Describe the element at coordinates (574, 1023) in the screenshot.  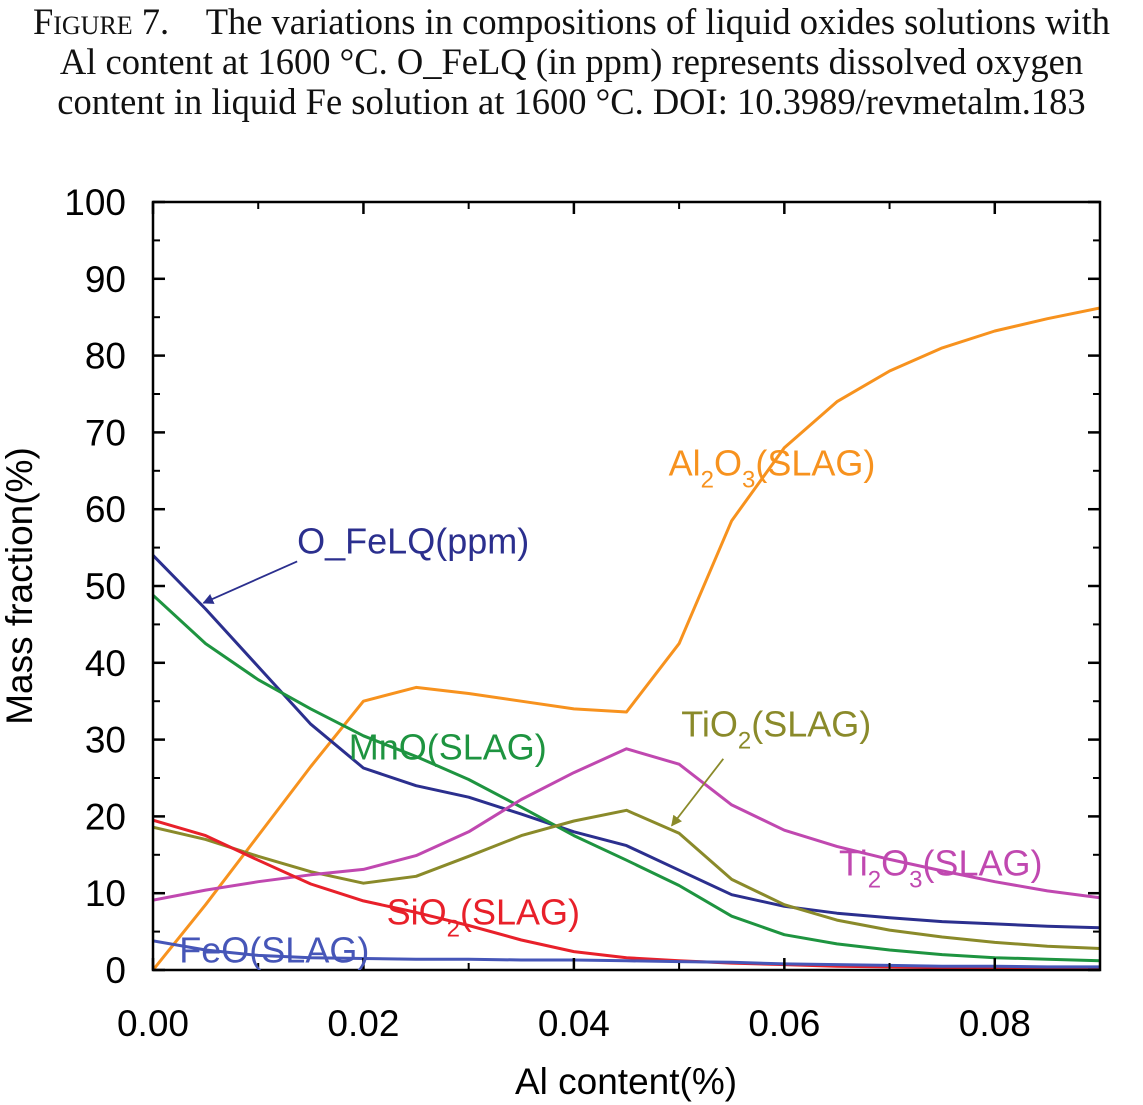
I see `x-tick-label: 0.04` at that location.